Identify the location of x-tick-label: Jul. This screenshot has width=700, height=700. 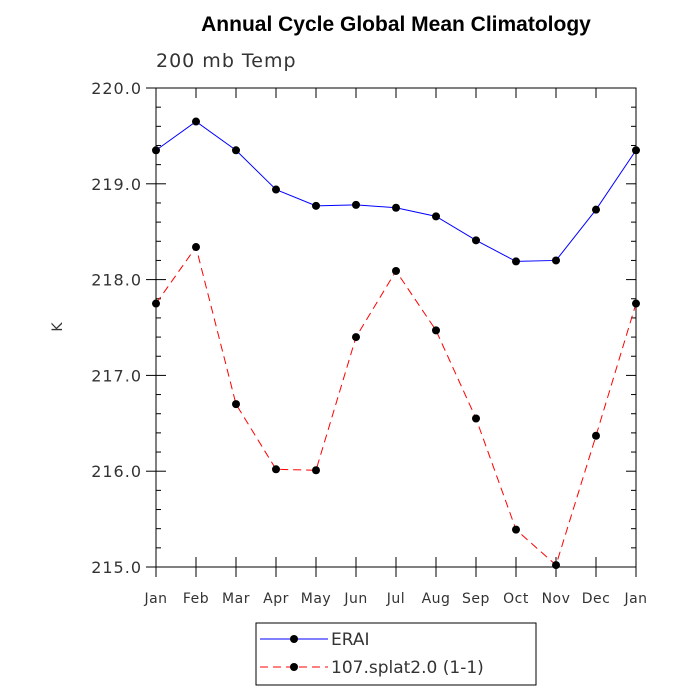
(395, 599).